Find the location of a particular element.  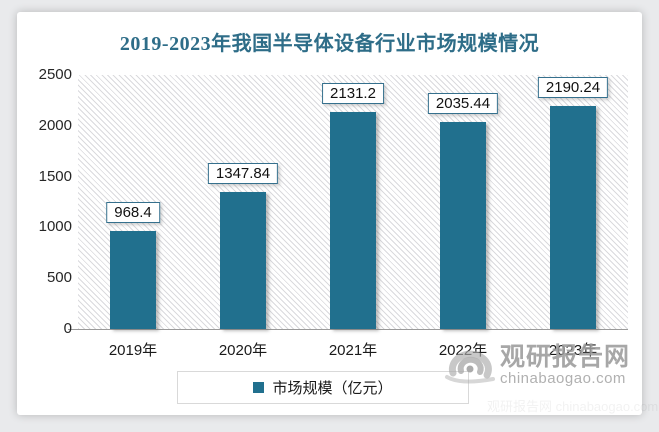

swirl-logo-icon is located at coordinates (470, 371).